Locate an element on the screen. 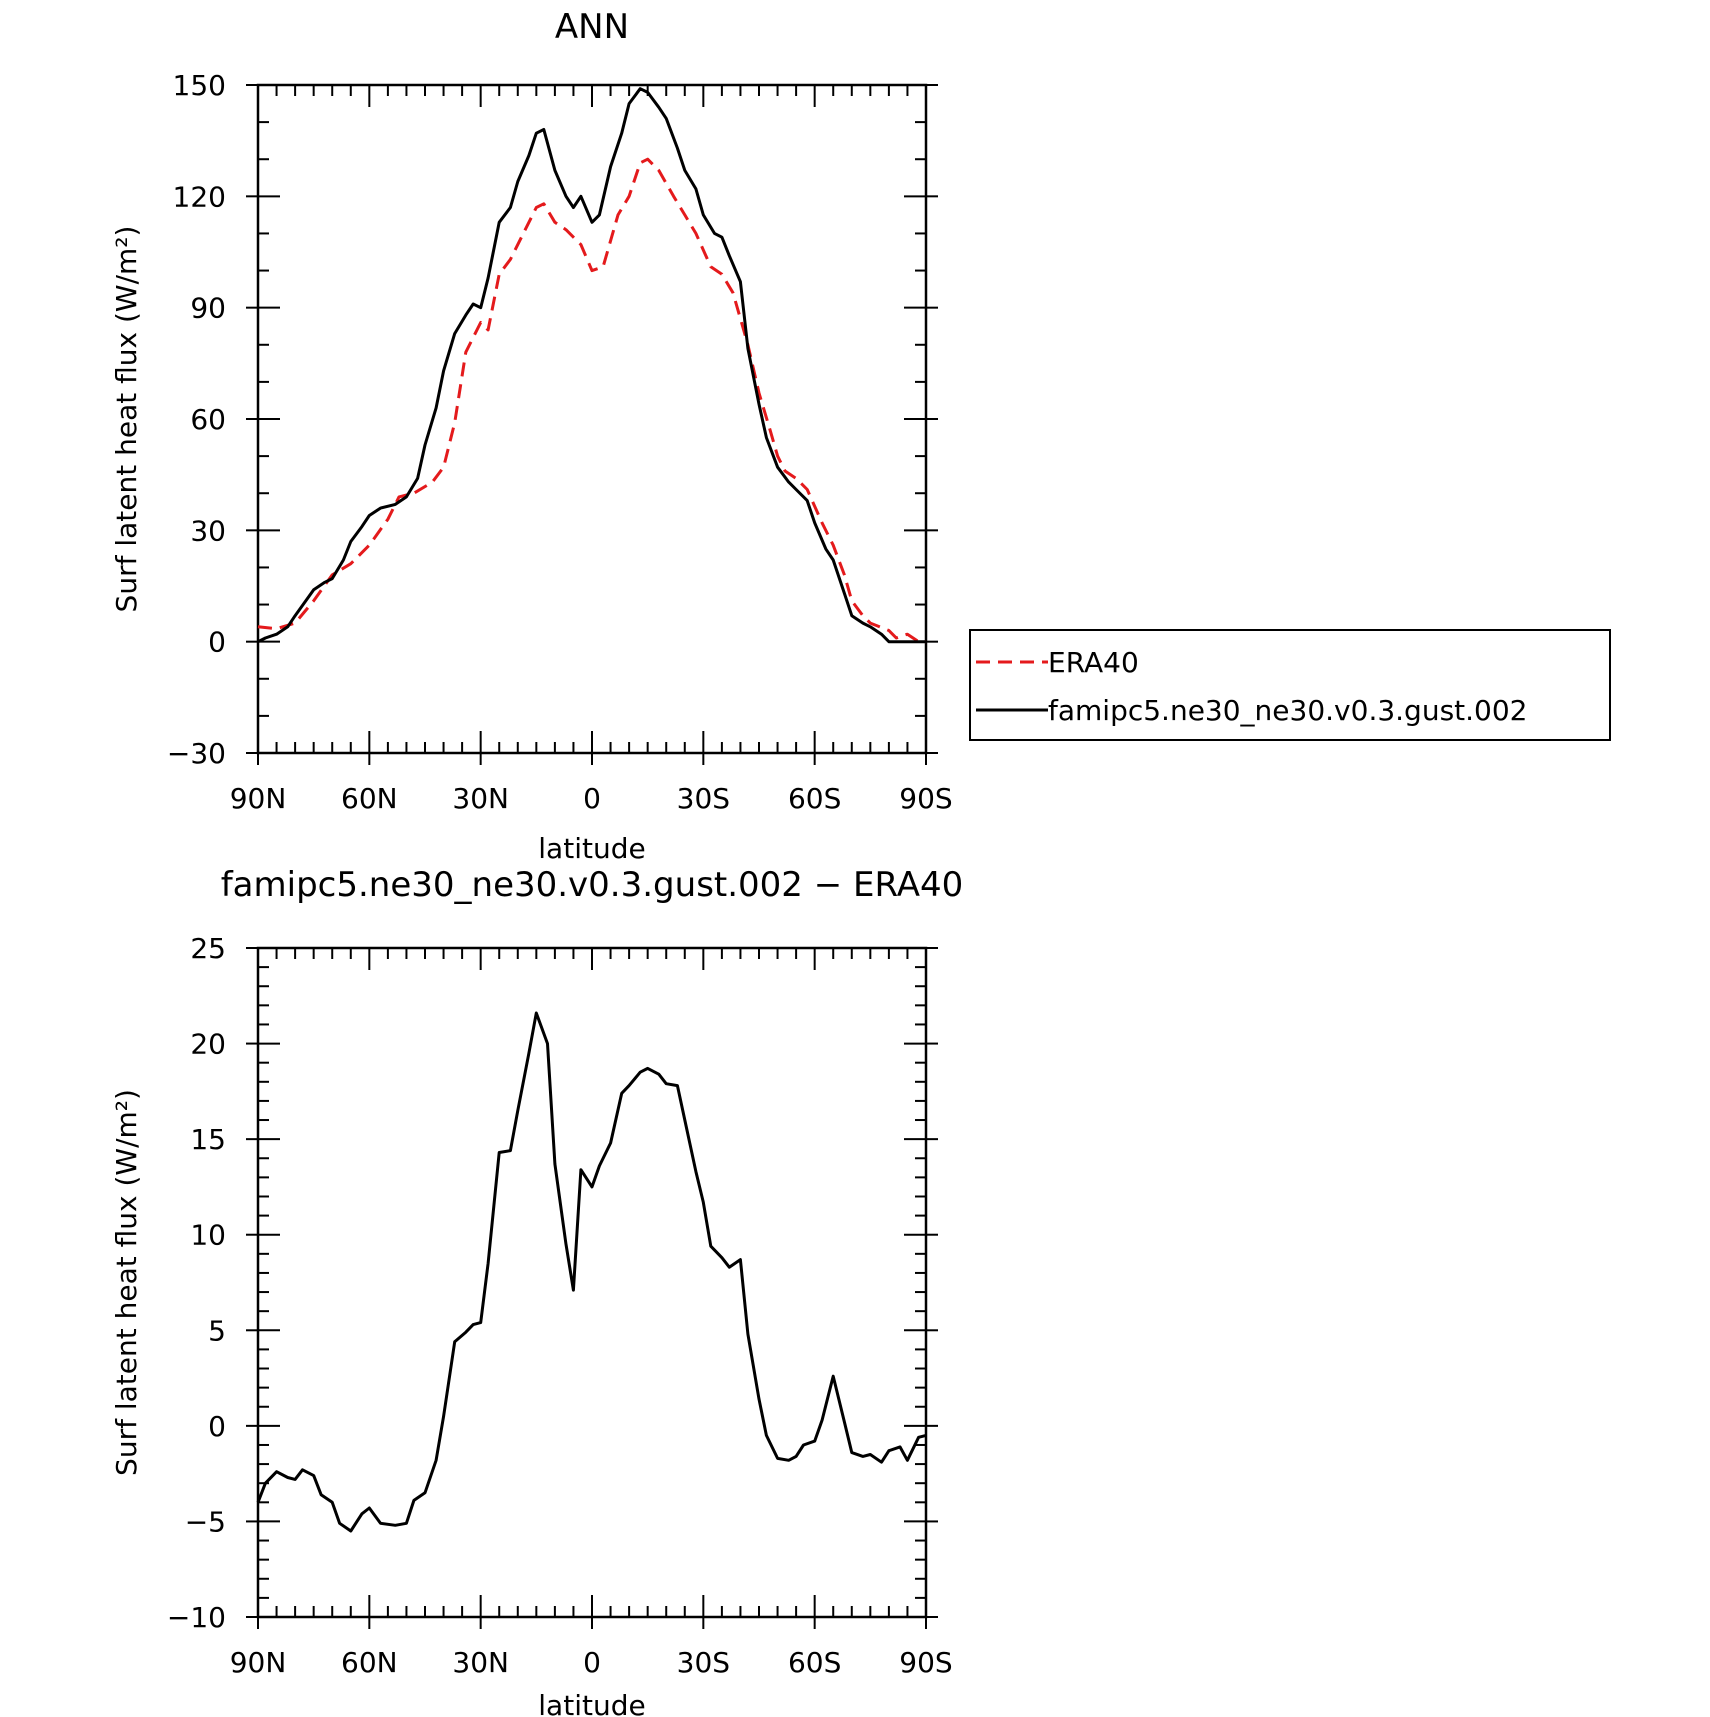  y-tick-label: 20 is located at coordinates (208, 1044).